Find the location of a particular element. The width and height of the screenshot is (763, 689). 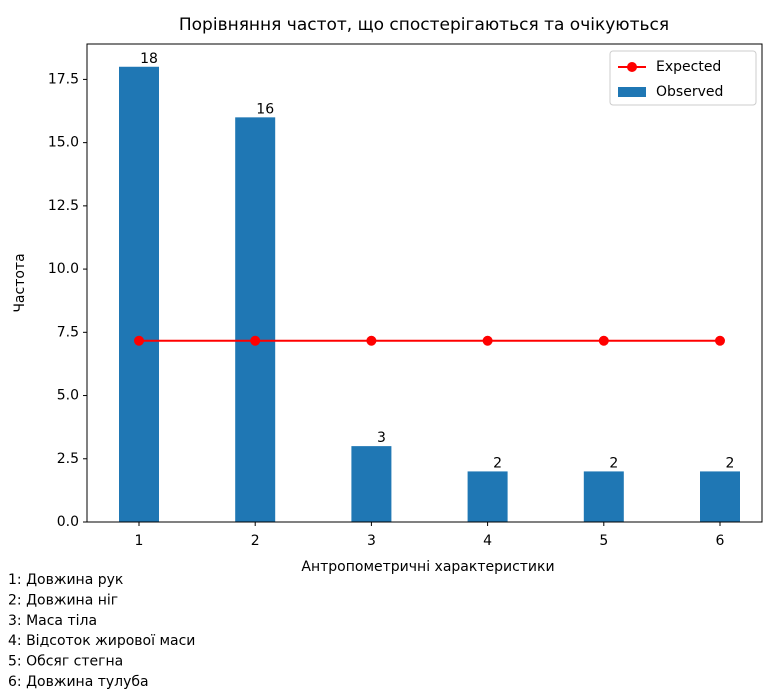

x-tick-label: 4 is located at coordinates (487, 541).